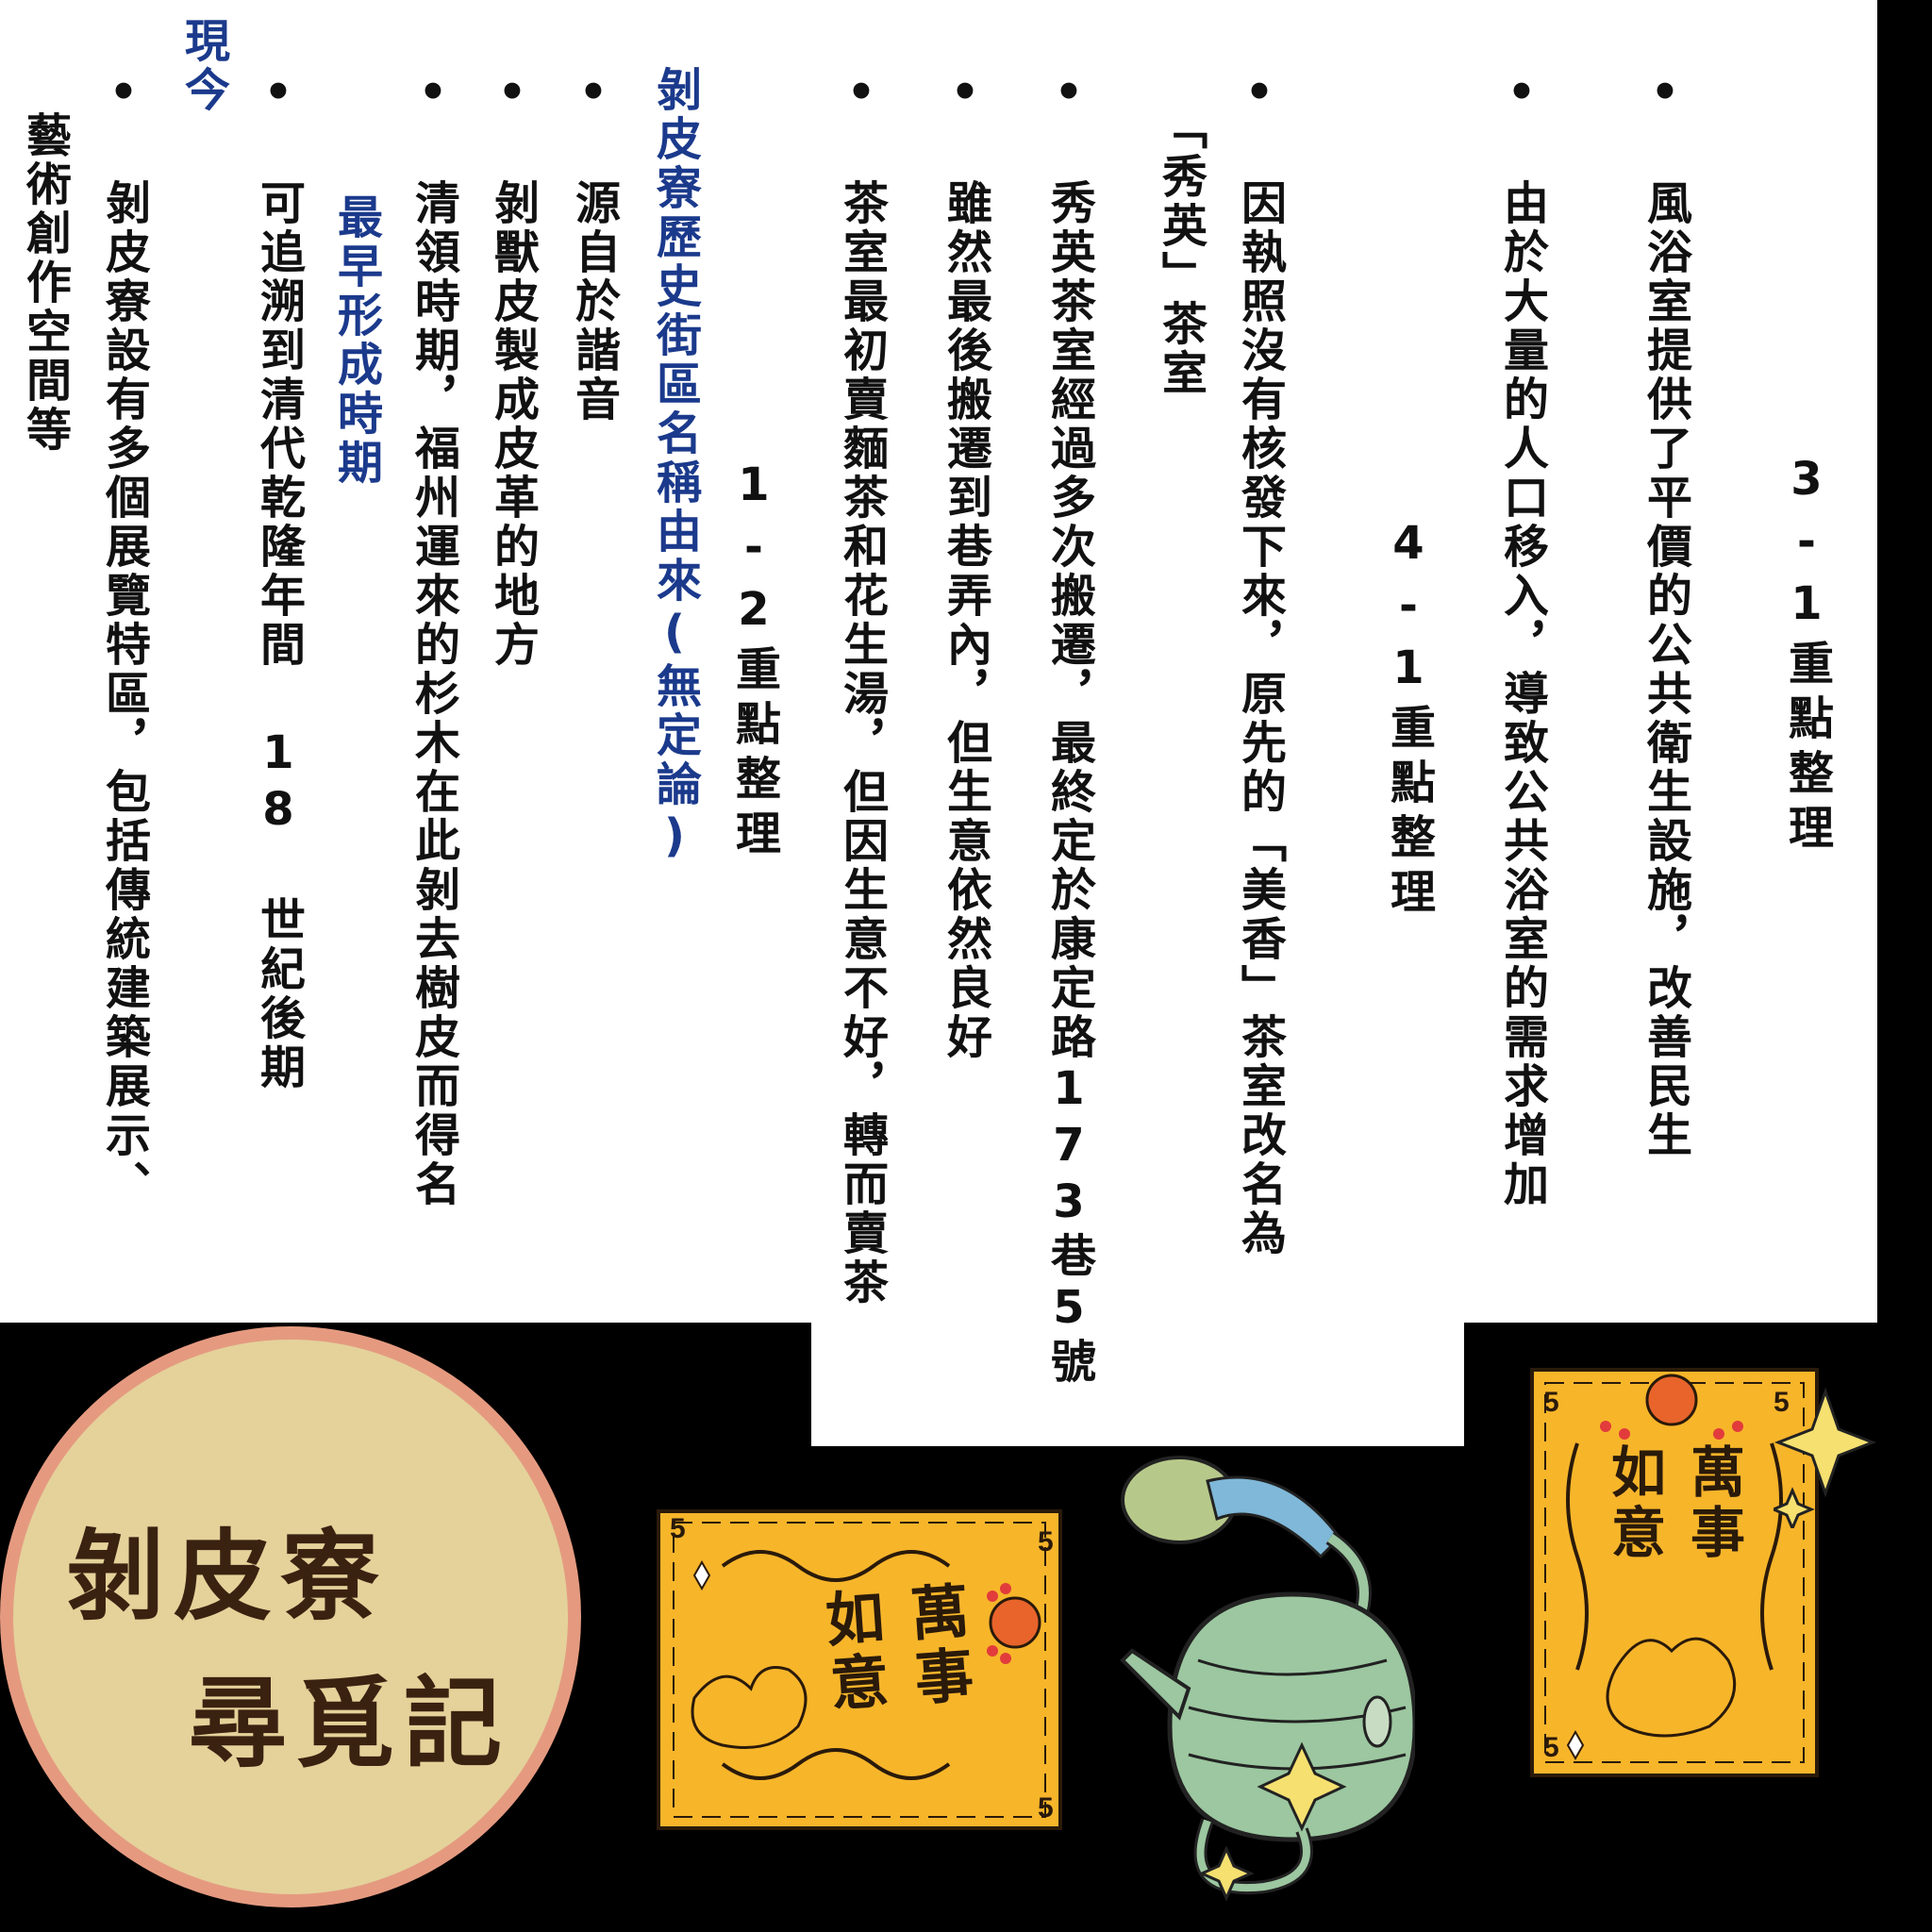 The width and height of the screenshot is (1932, 1932). Describe the element at coordinates (1408, 720) in the screenshot. I see `section-4-1-heading: 4-1重點整理` at that location.